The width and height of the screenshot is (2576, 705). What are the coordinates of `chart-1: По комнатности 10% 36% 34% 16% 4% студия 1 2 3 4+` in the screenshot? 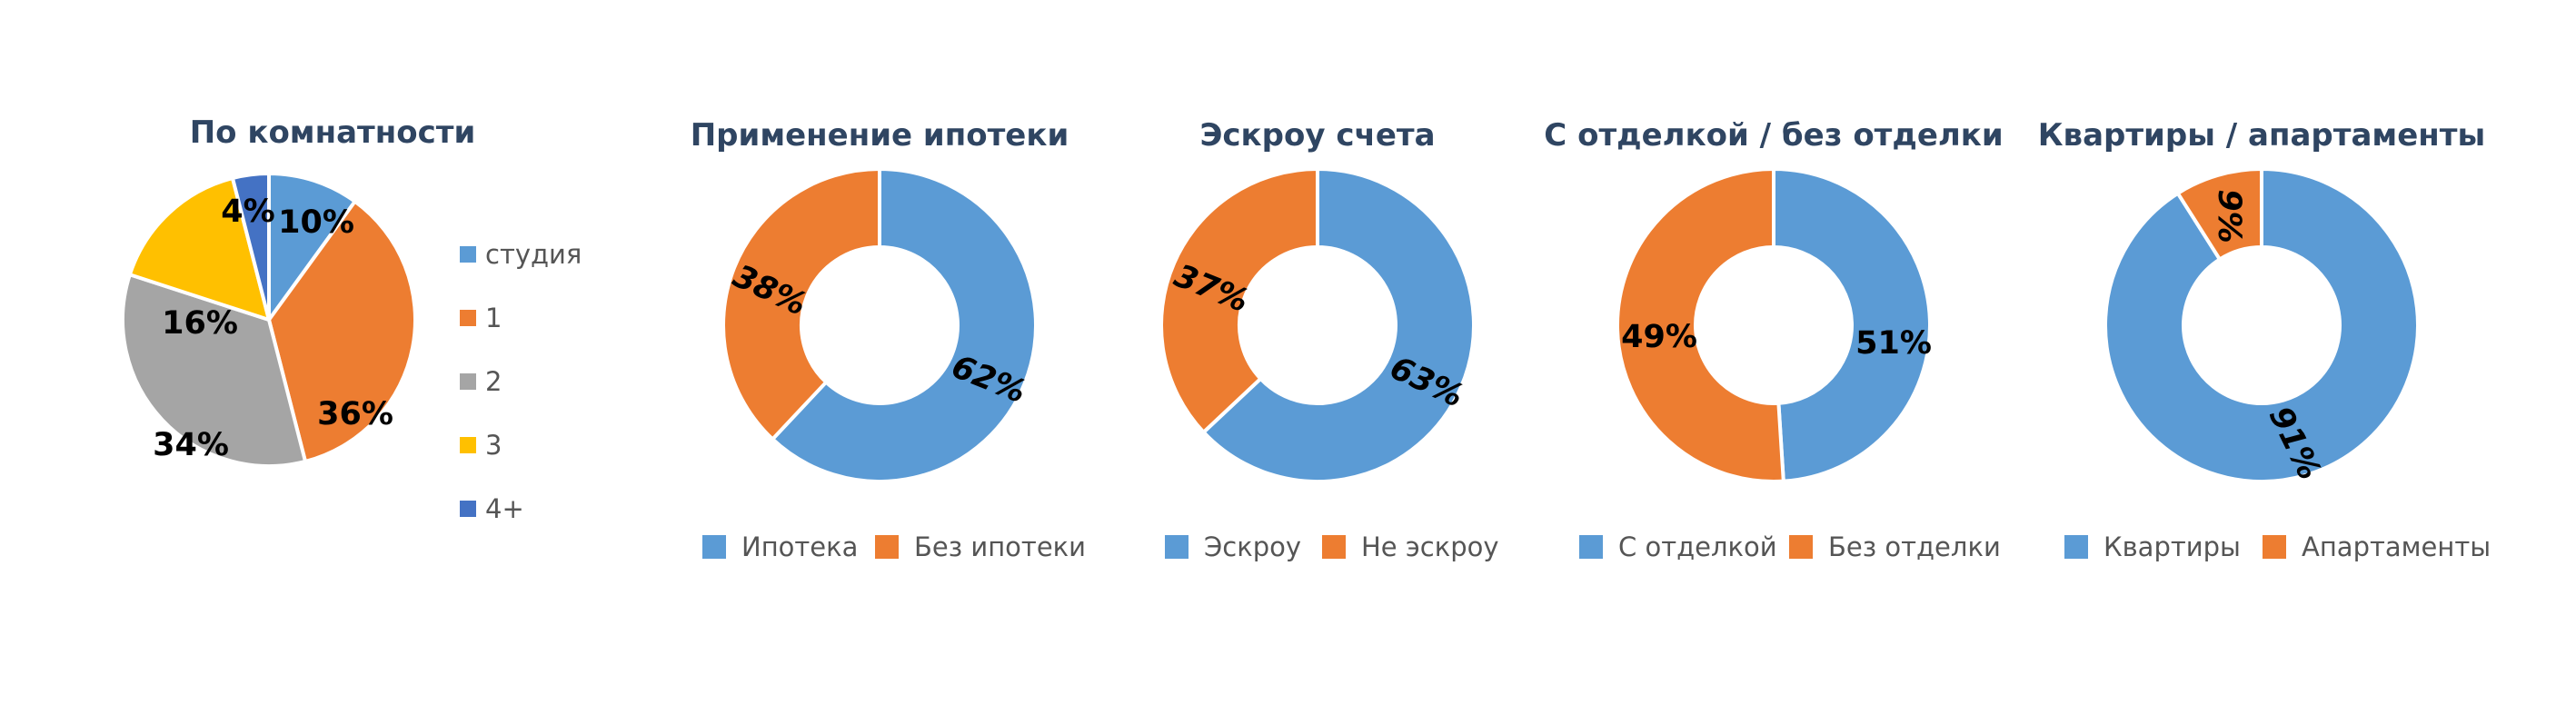 It's located at (352, 319).